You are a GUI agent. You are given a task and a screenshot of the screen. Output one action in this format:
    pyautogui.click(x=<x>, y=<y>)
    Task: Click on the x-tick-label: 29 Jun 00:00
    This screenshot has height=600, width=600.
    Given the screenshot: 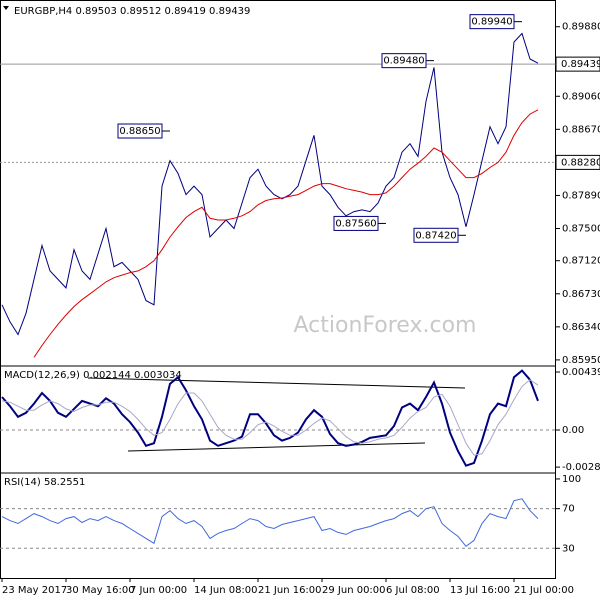 What is the action you would take?
    pyautogui.click(x=354, y=590)
    